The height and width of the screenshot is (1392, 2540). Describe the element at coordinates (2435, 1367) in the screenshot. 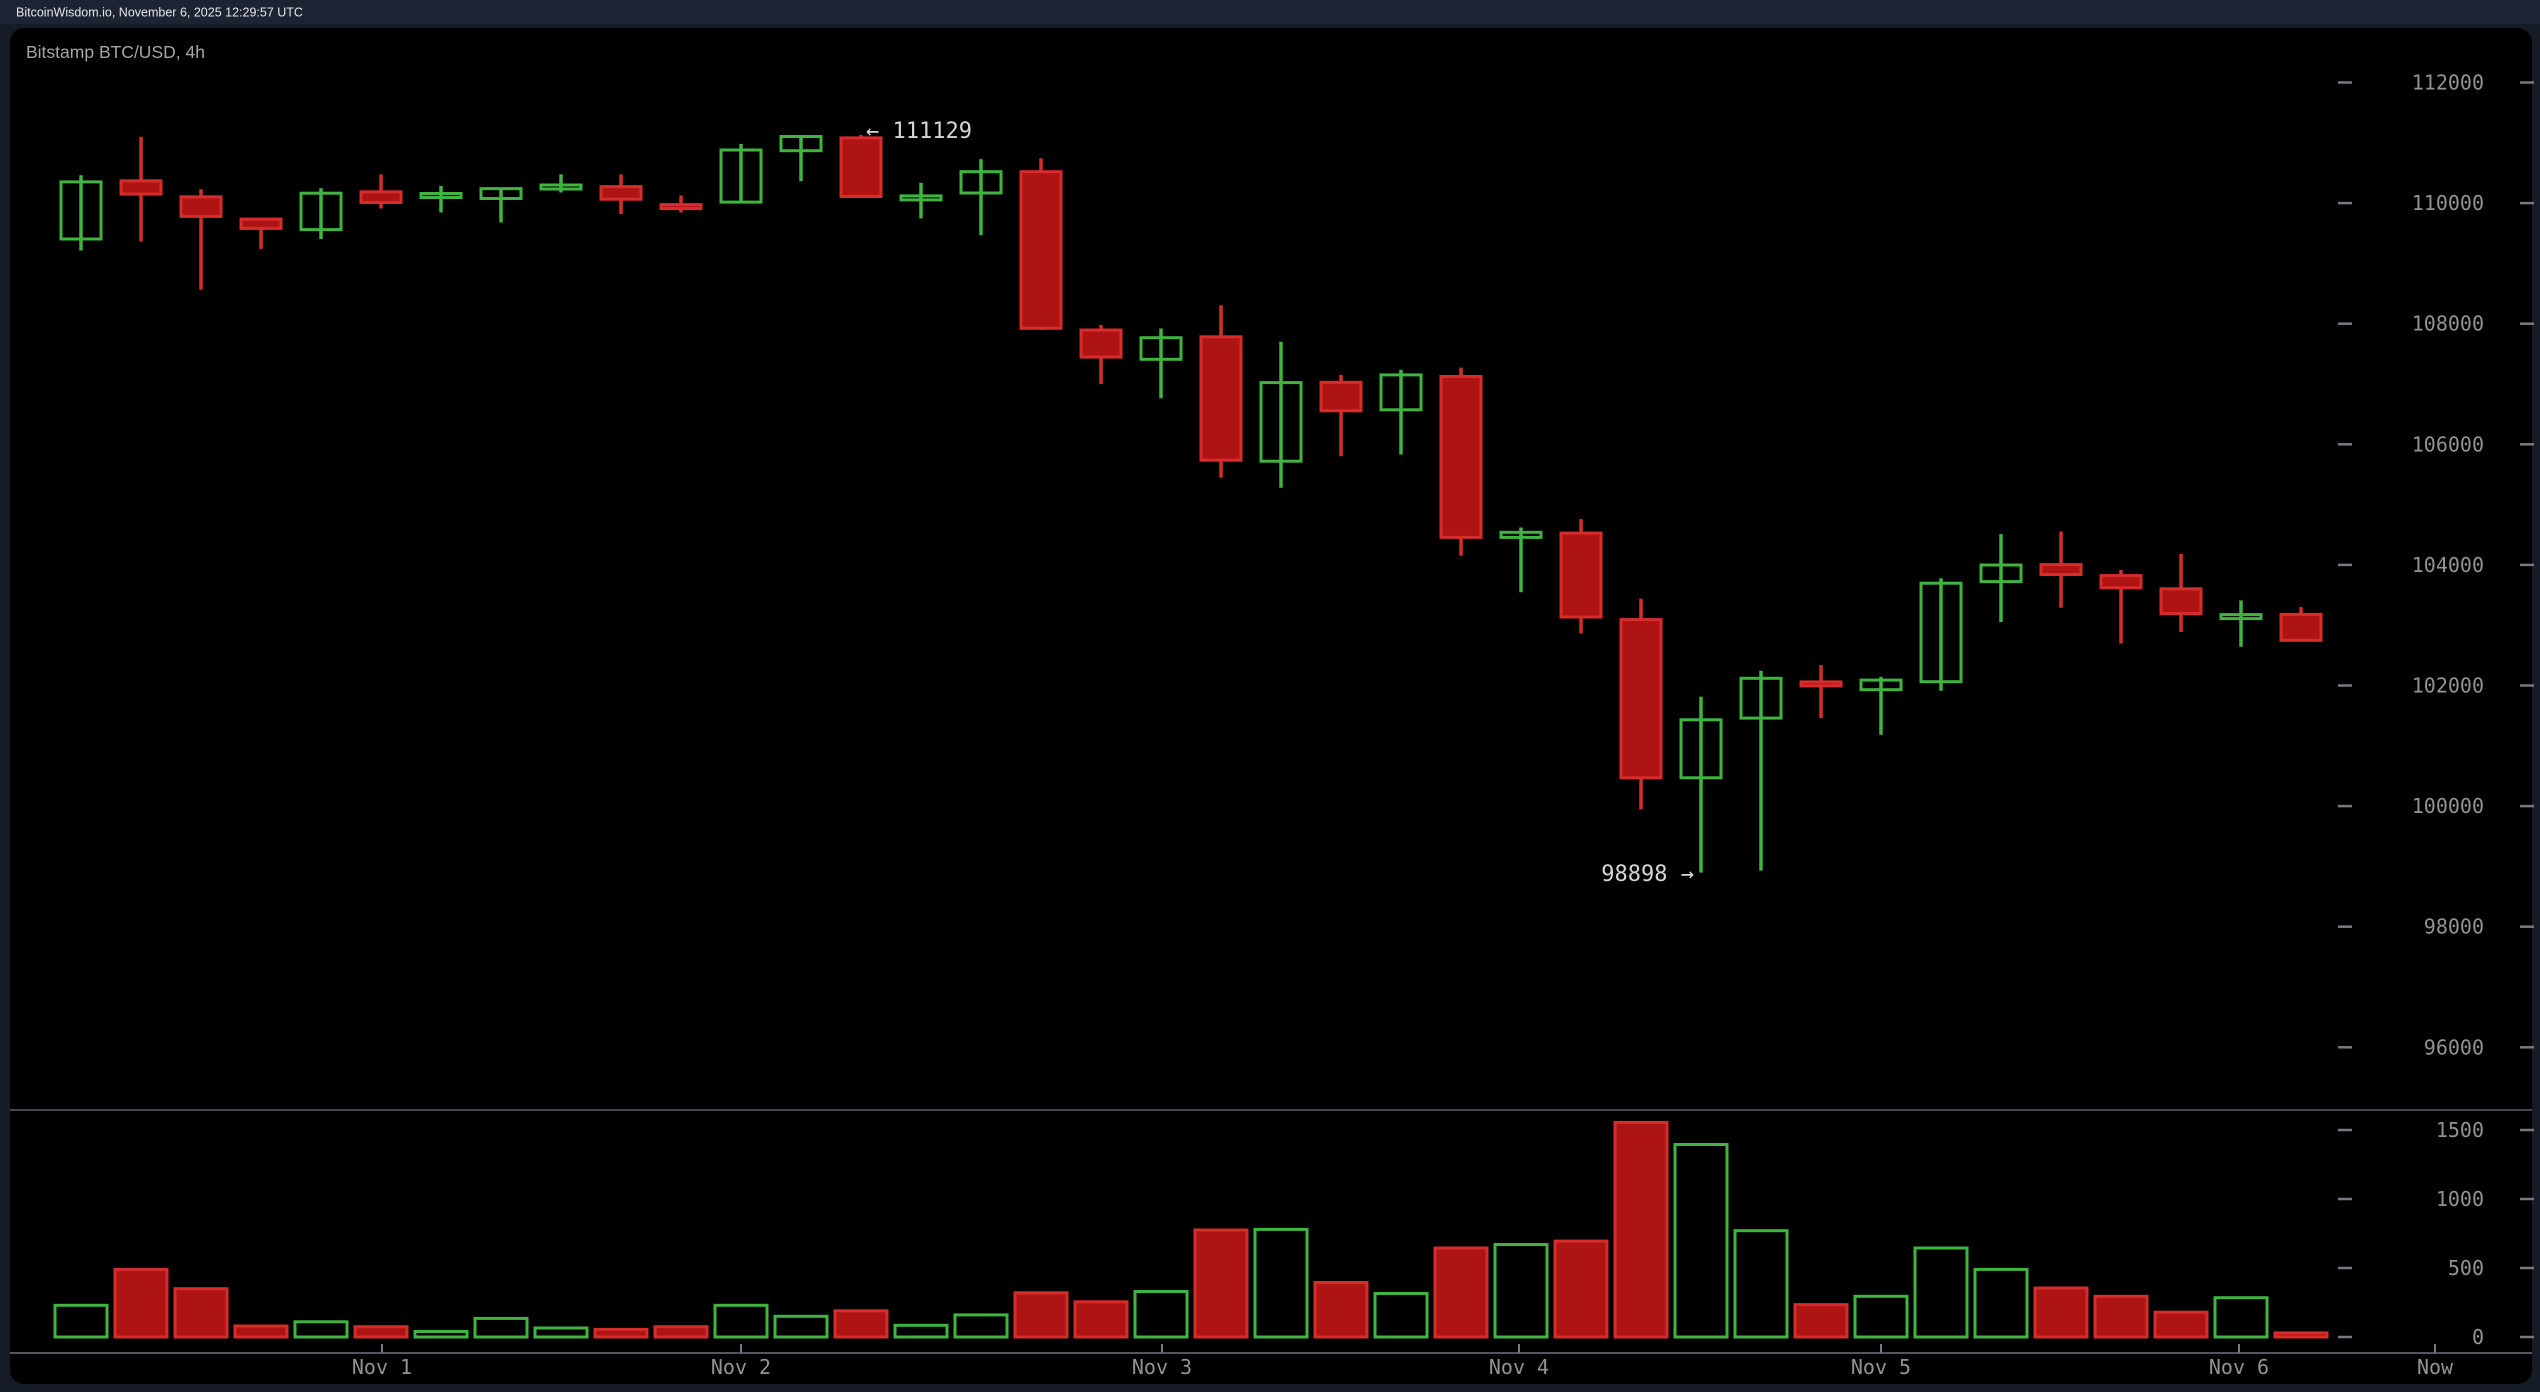

I see `time-tick-label: Now` at that location.